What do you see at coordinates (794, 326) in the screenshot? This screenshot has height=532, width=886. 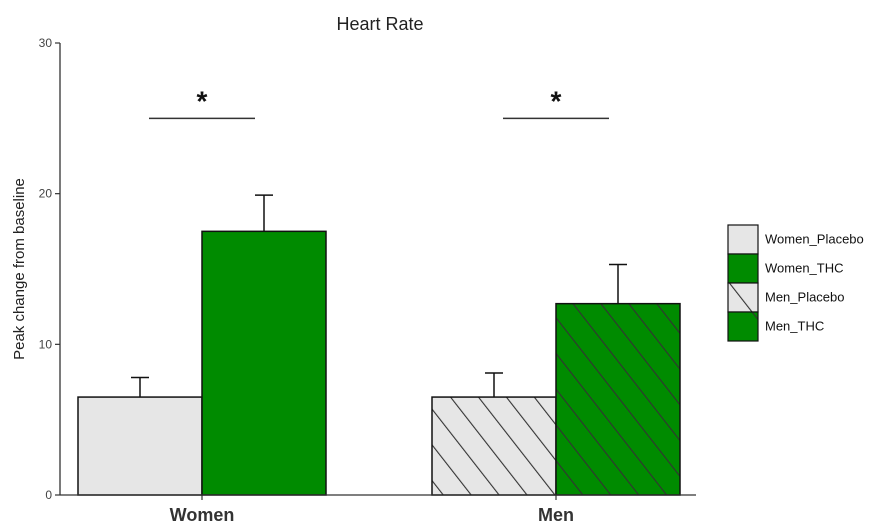 I see `legend-label-men-thc: Men_THC` at bounding box center [794, 326].